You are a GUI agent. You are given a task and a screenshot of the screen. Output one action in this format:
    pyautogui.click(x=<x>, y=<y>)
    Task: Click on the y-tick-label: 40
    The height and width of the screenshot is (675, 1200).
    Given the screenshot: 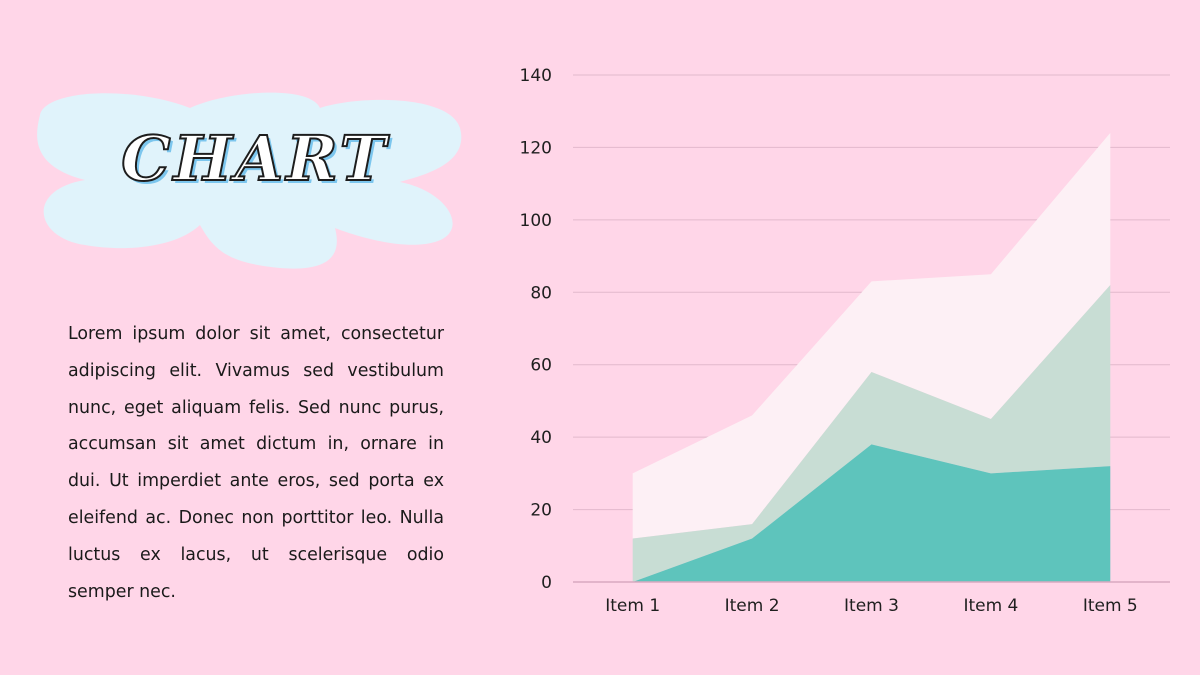 What is the action you would take?
    pyautogui.click(x=541, y=438)
    